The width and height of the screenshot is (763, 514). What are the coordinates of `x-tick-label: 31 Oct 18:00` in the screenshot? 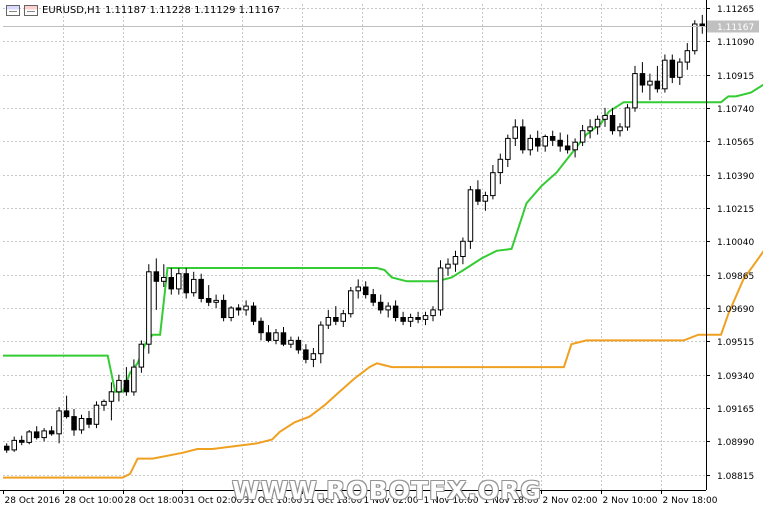 It's located at (333, 501).